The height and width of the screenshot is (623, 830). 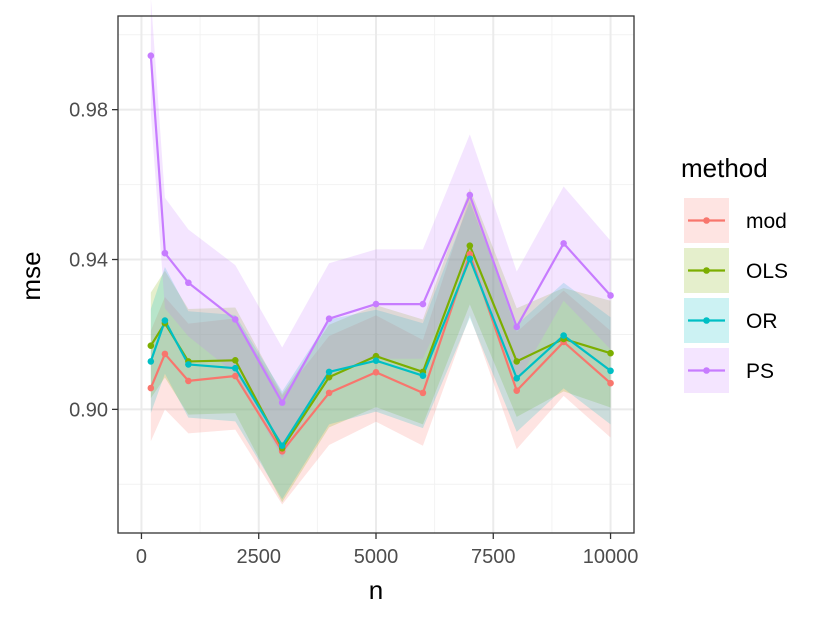 What do you see at coordinates (493, 557) in the screenshot?
I see `x-tick-label: 7500` at bounding box center [493, 557].